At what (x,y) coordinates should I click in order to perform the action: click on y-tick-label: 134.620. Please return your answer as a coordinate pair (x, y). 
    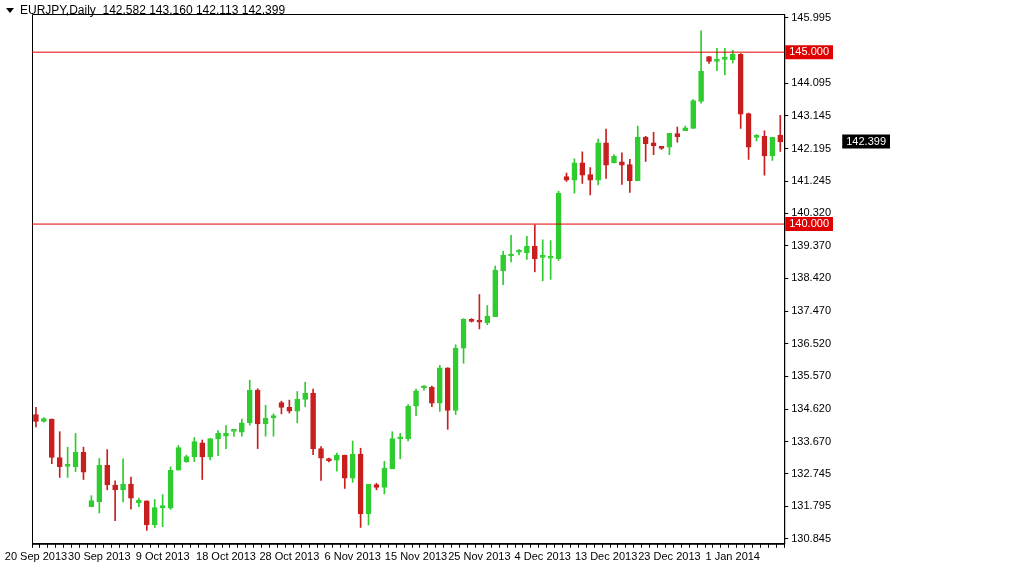
    Looking at the image, I should click on (811, 408).